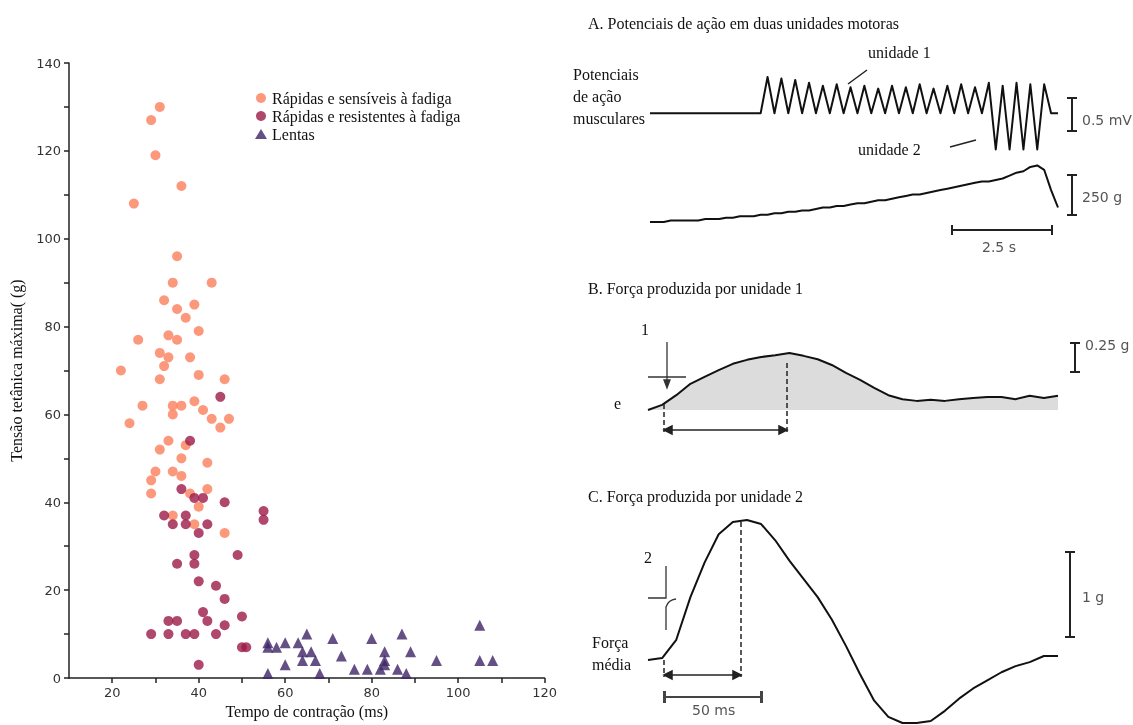 Image resolution: width=1133 pixels, height=725 pixels. I want to click on text: 1 g, so click(1093, 597).